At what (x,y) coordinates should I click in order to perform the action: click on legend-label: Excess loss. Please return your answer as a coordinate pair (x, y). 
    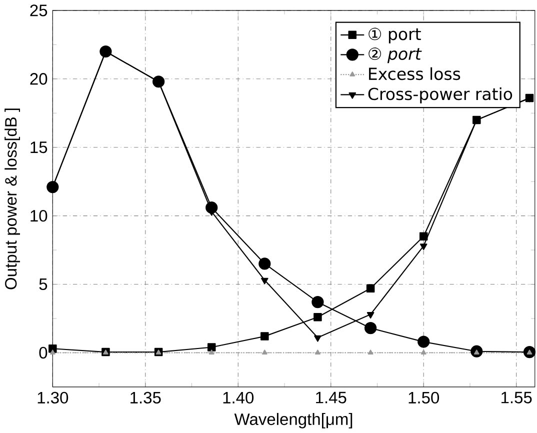
    Looking at the image, I should click on (414, 73).